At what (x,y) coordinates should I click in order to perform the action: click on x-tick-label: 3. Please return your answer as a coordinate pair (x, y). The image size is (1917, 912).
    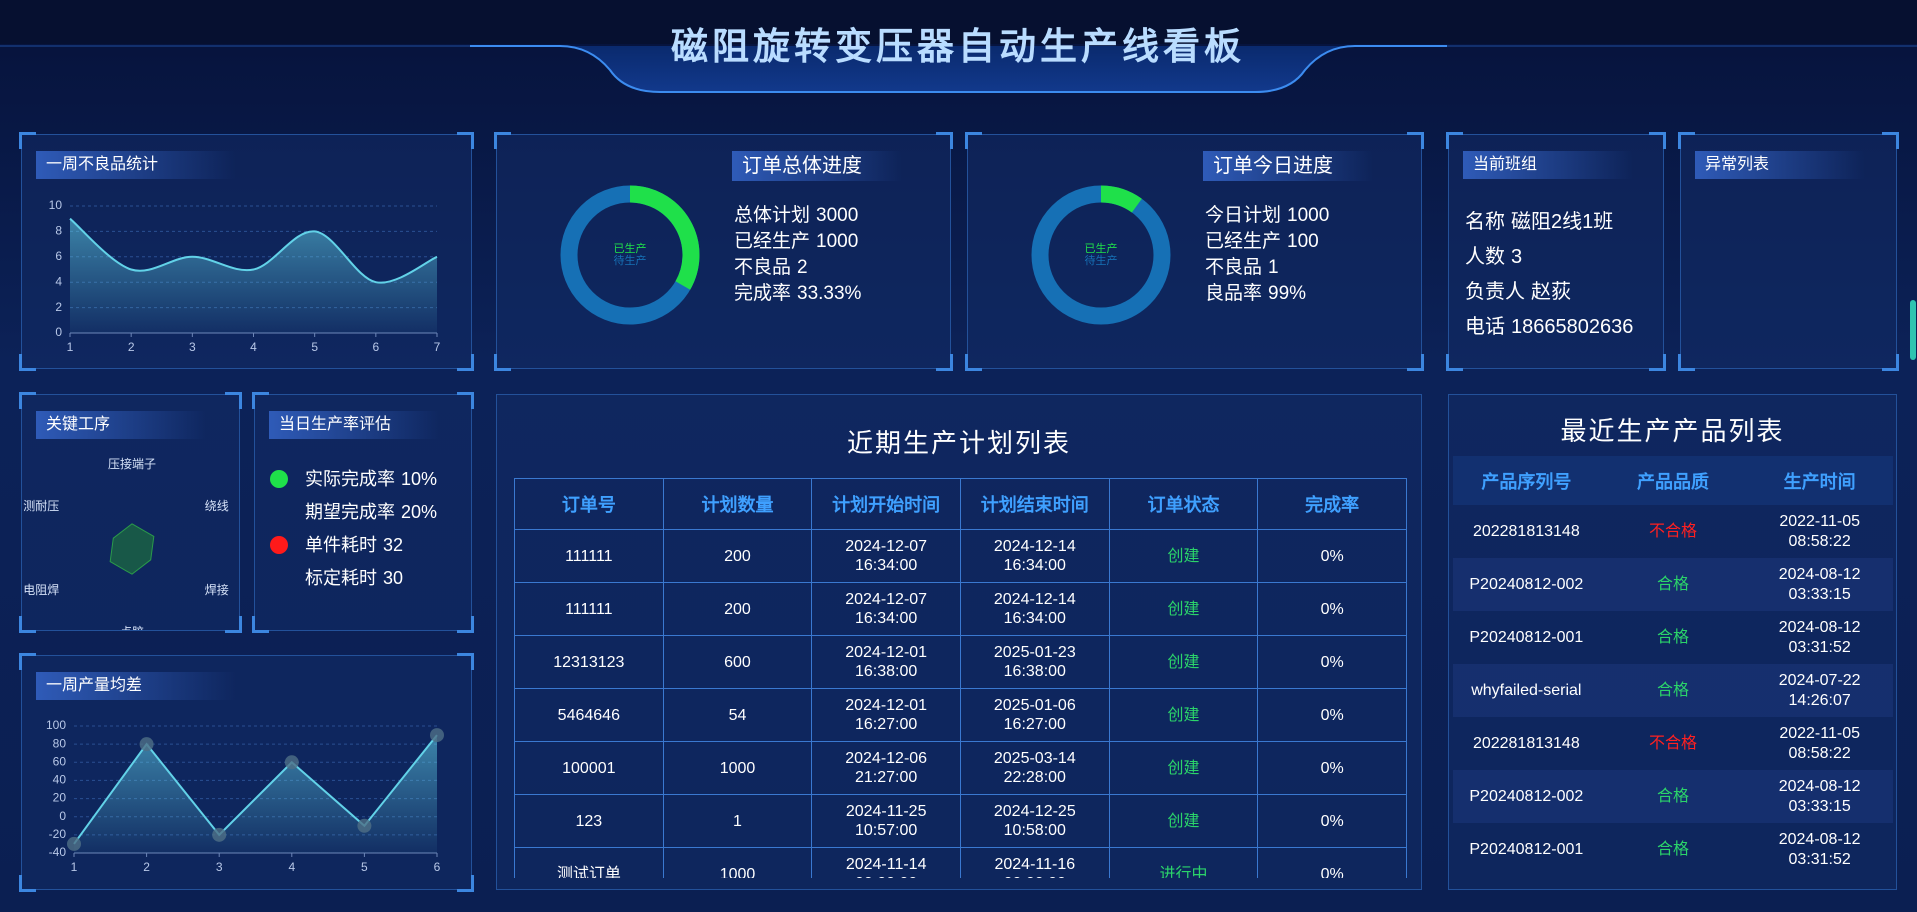
    Looking at the image, I should click on (219, 867).